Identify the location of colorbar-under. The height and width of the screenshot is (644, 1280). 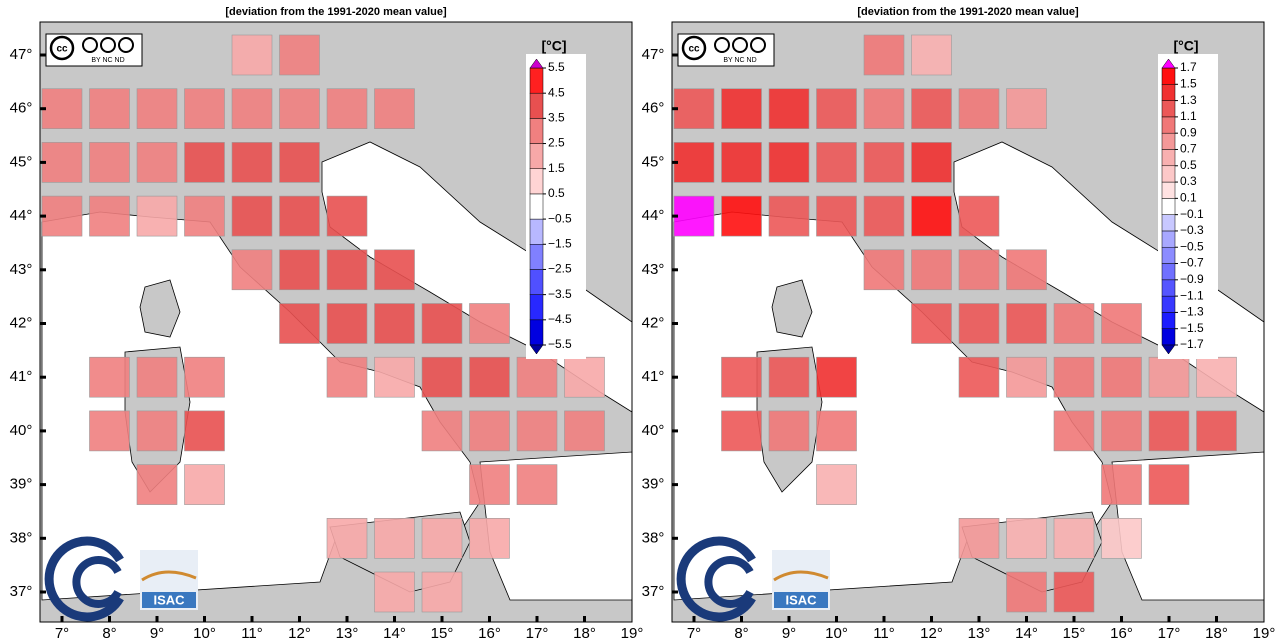
(536, 349).